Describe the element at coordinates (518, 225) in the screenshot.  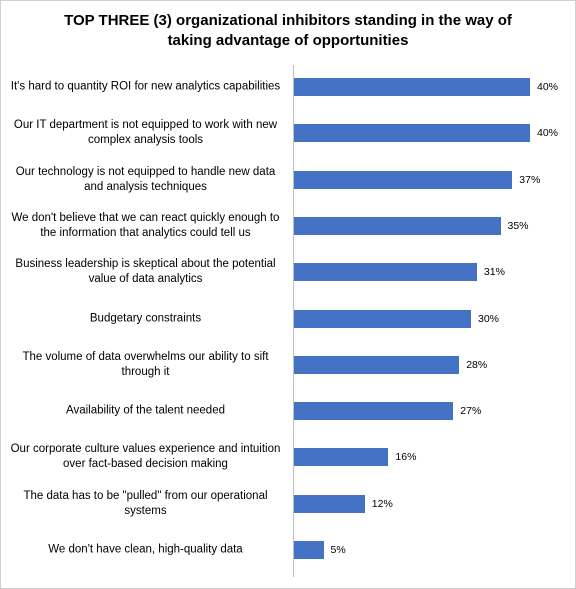
I see `value-label: 35%` at that location.